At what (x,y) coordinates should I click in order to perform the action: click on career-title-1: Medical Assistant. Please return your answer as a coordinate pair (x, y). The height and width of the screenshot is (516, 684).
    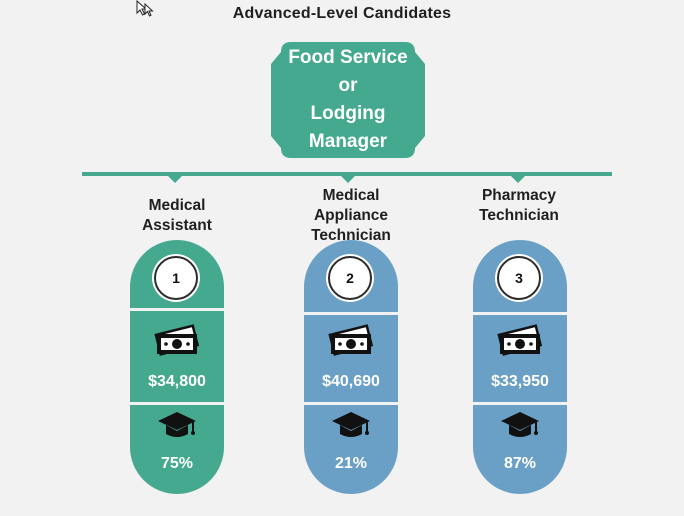
    Looking at the image, I should click on (177, 216).